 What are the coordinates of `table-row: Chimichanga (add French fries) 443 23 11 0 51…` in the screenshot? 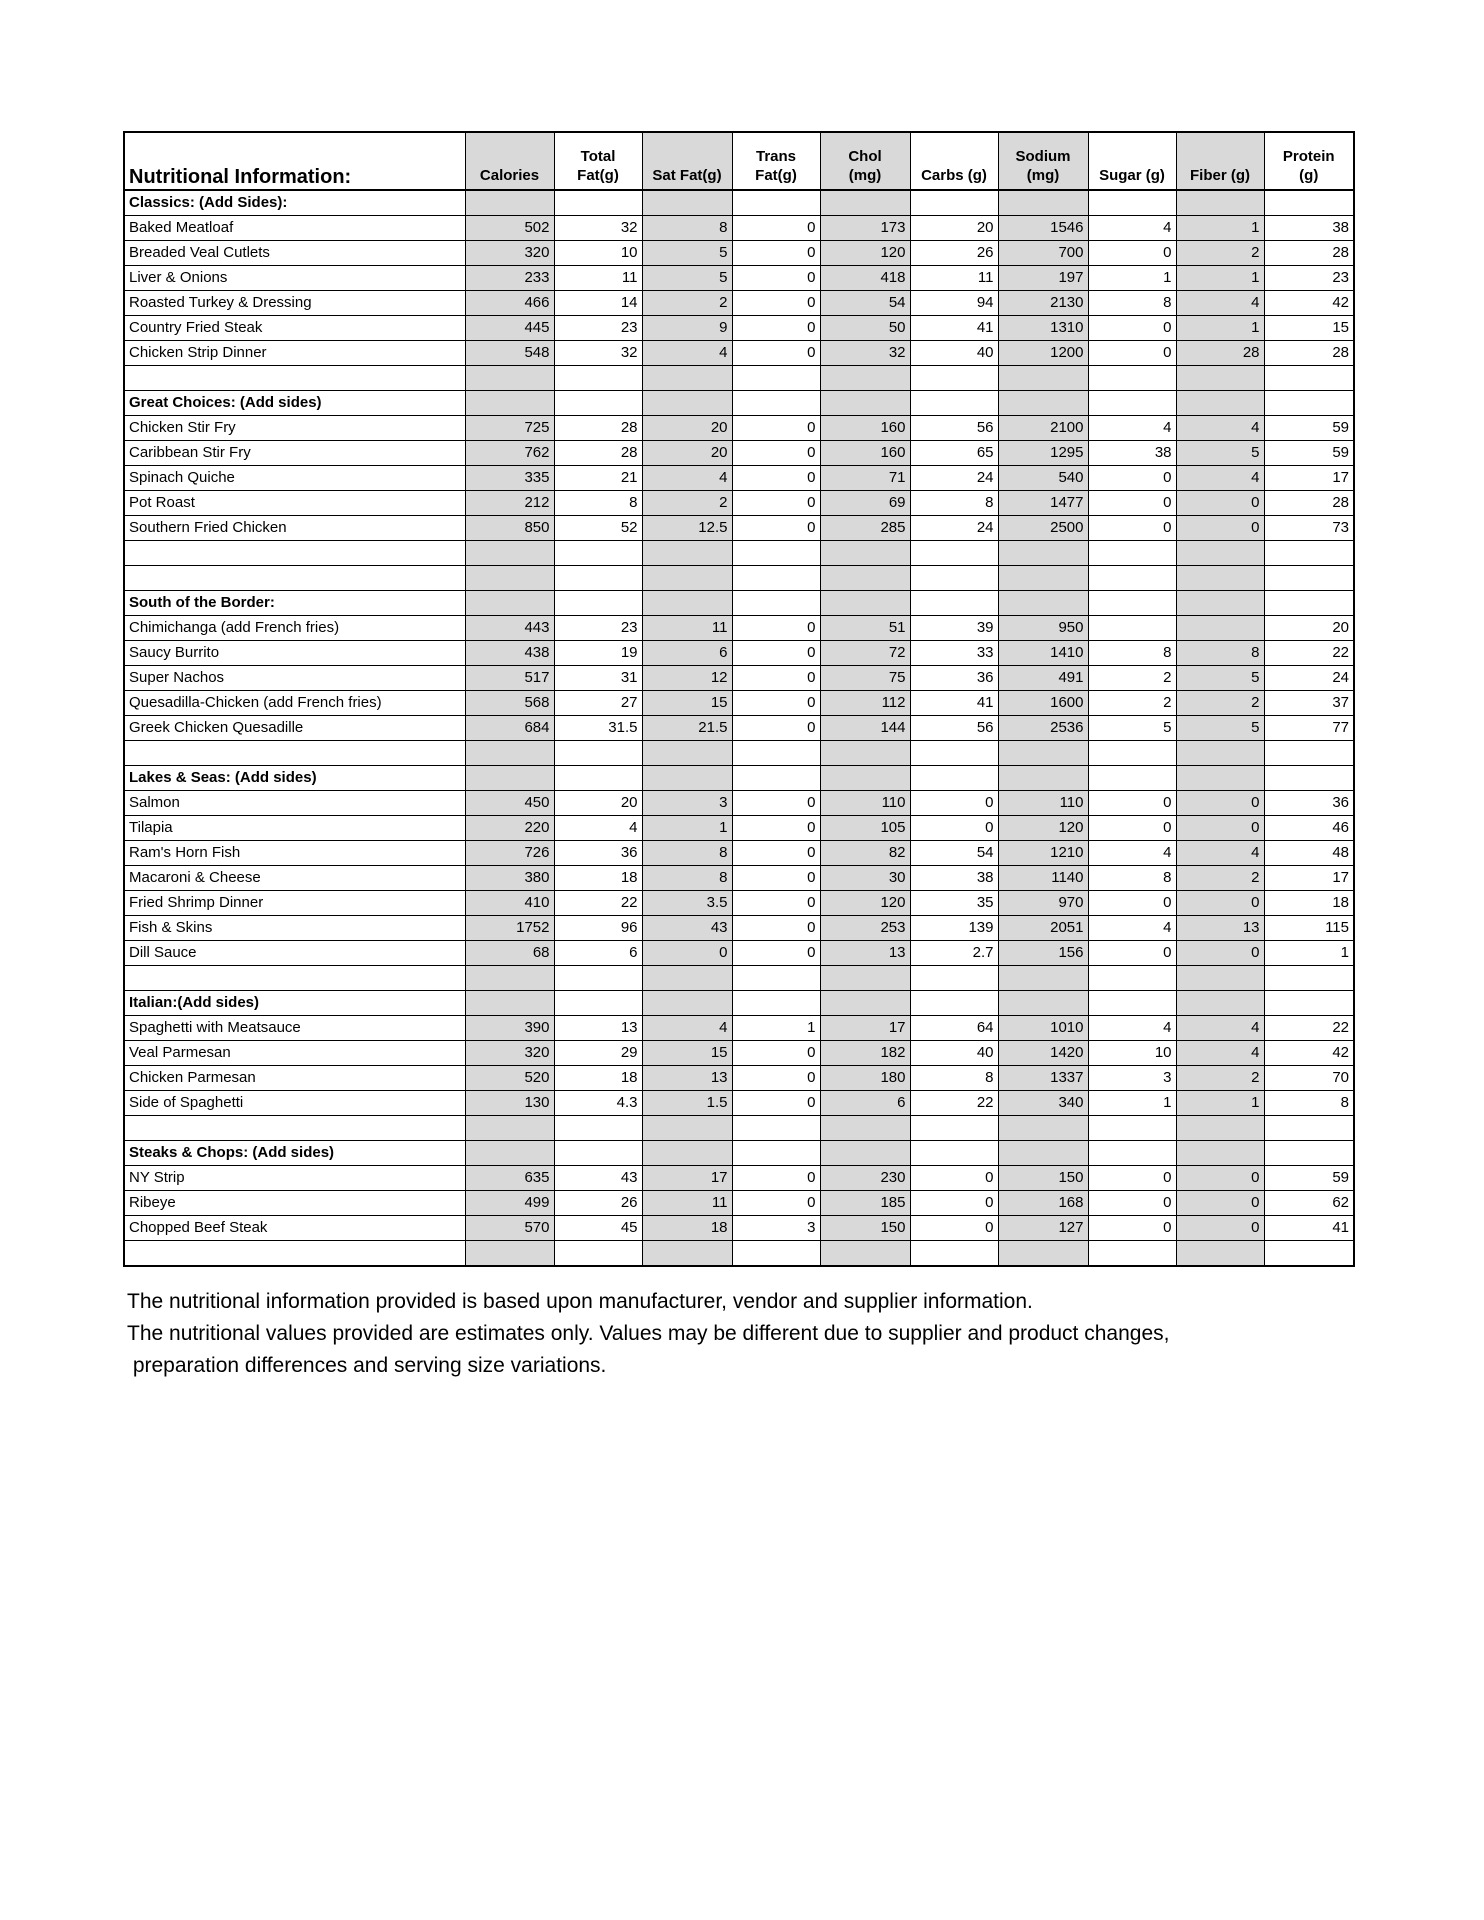 It's located at (739, 628).